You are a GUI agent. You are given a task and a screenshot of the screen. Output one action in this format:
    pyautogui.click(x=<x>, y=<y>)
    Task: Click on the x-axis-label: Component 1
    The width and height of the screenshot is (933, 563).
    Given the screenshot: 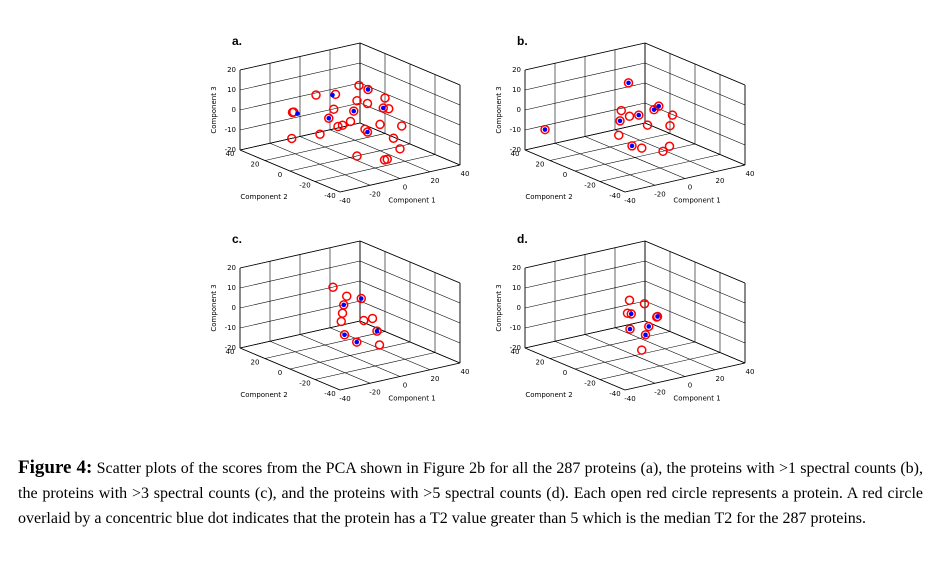 What is the action you would take?
    pyautogui.click(x=696, y=399)
    